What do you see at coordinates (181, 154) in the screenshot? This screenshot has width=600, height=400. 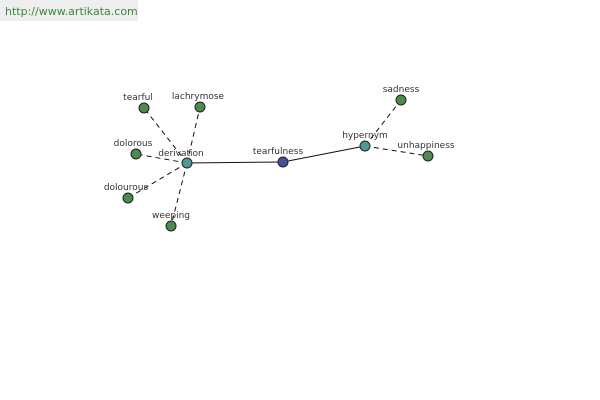 I see `node-label: derivation` at bounding box center [181, 154].